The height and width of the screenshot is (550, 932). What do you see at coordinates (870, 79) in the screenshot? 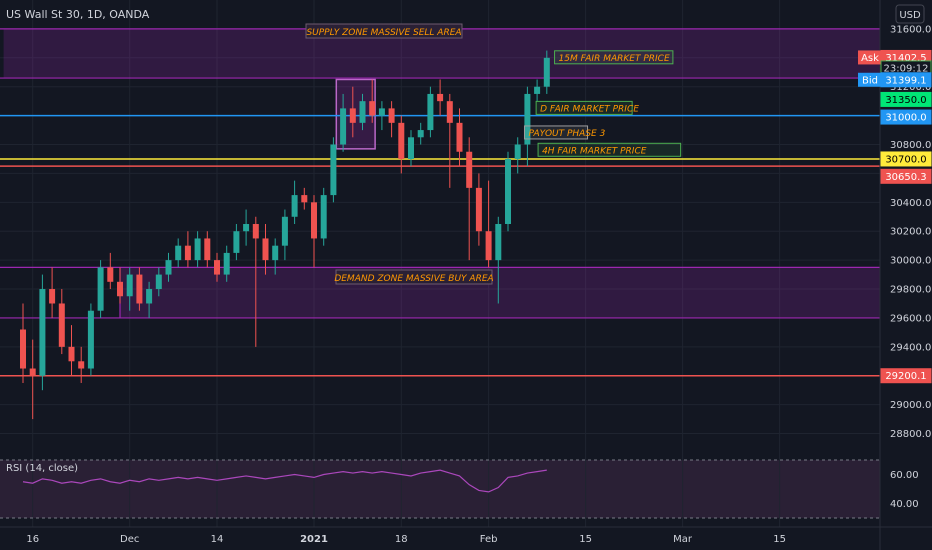
I see `tag-bid-prefix-bg` at bounding box center [870, 79].